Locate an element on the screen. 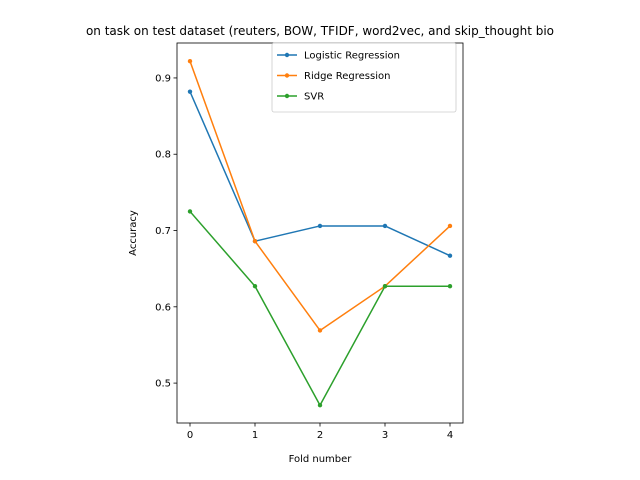  legend-entry: Logistic Regression is located at coordinates (338, 56).